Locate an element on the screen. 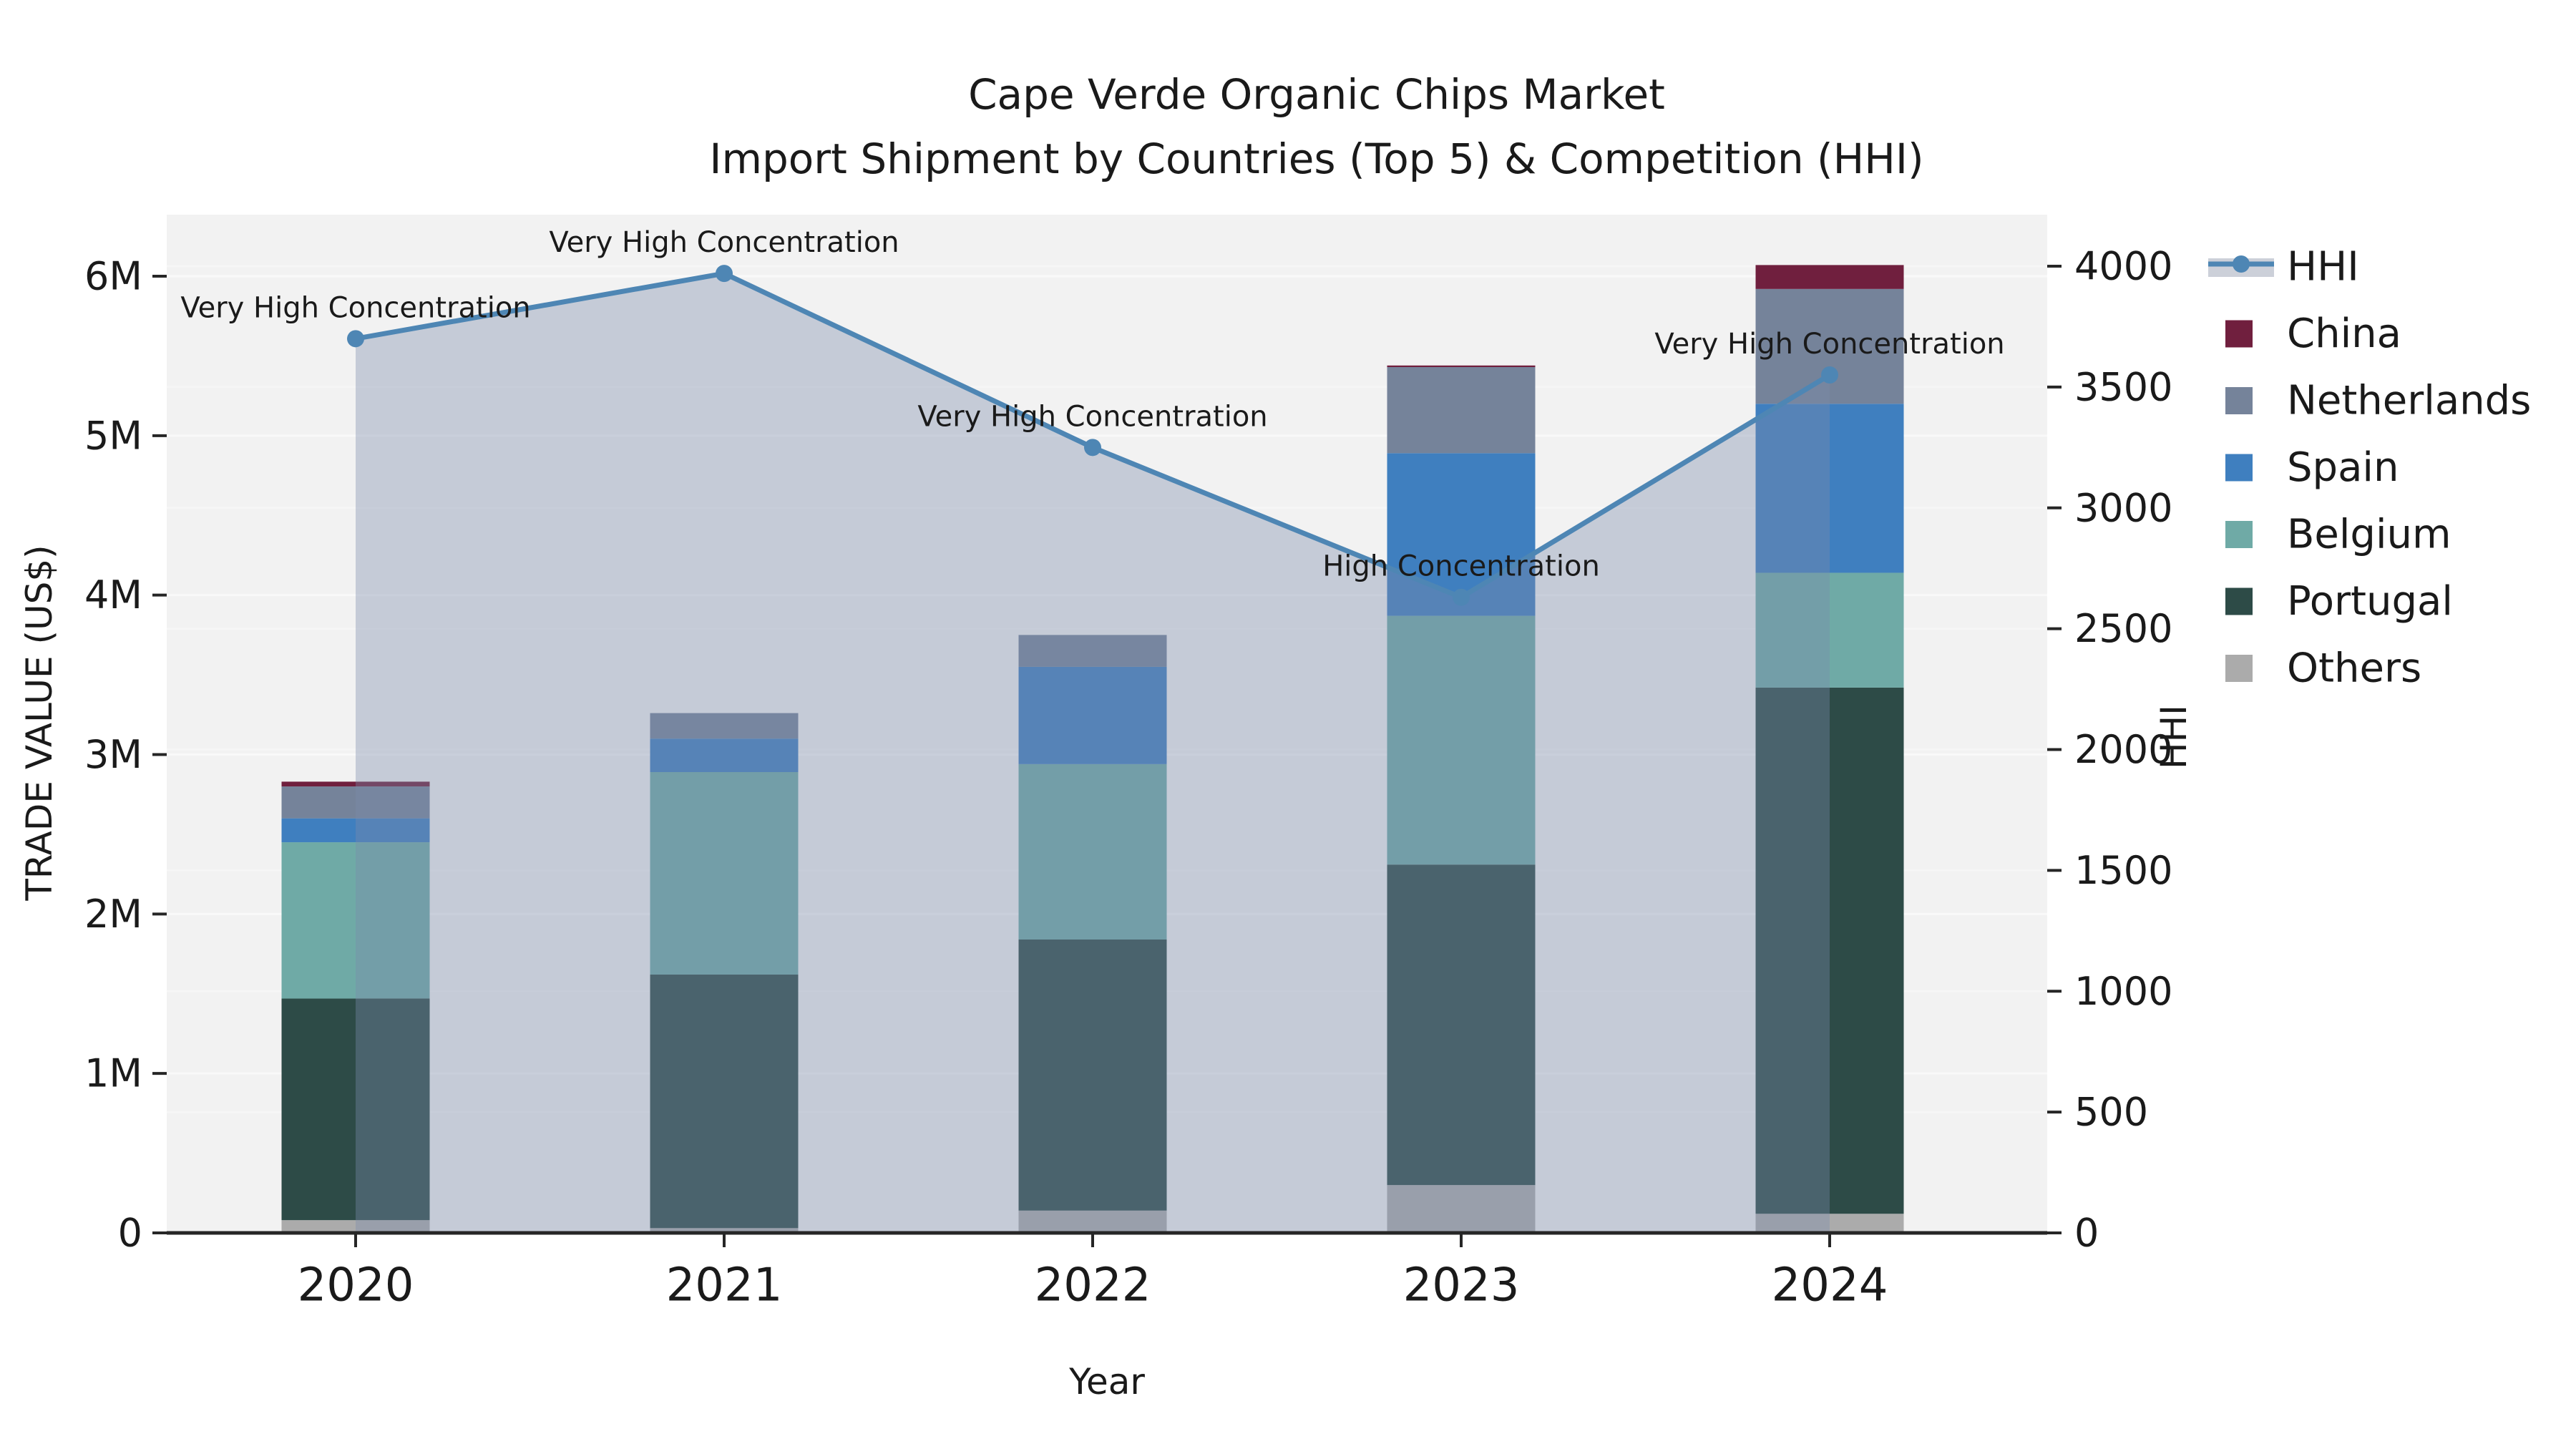 The height and width of the screenshot is (1449, 2576). bar-segment-others-2024 is located at coordinates (1830, 1223).